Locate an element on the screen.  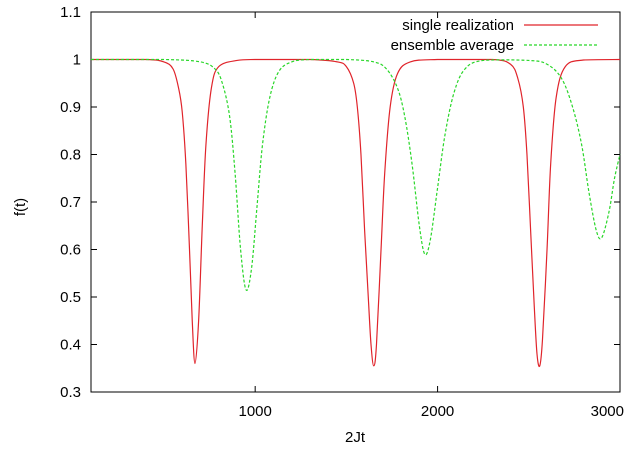
y-tick-label: 0.9 is located at coordinates (70, 107).